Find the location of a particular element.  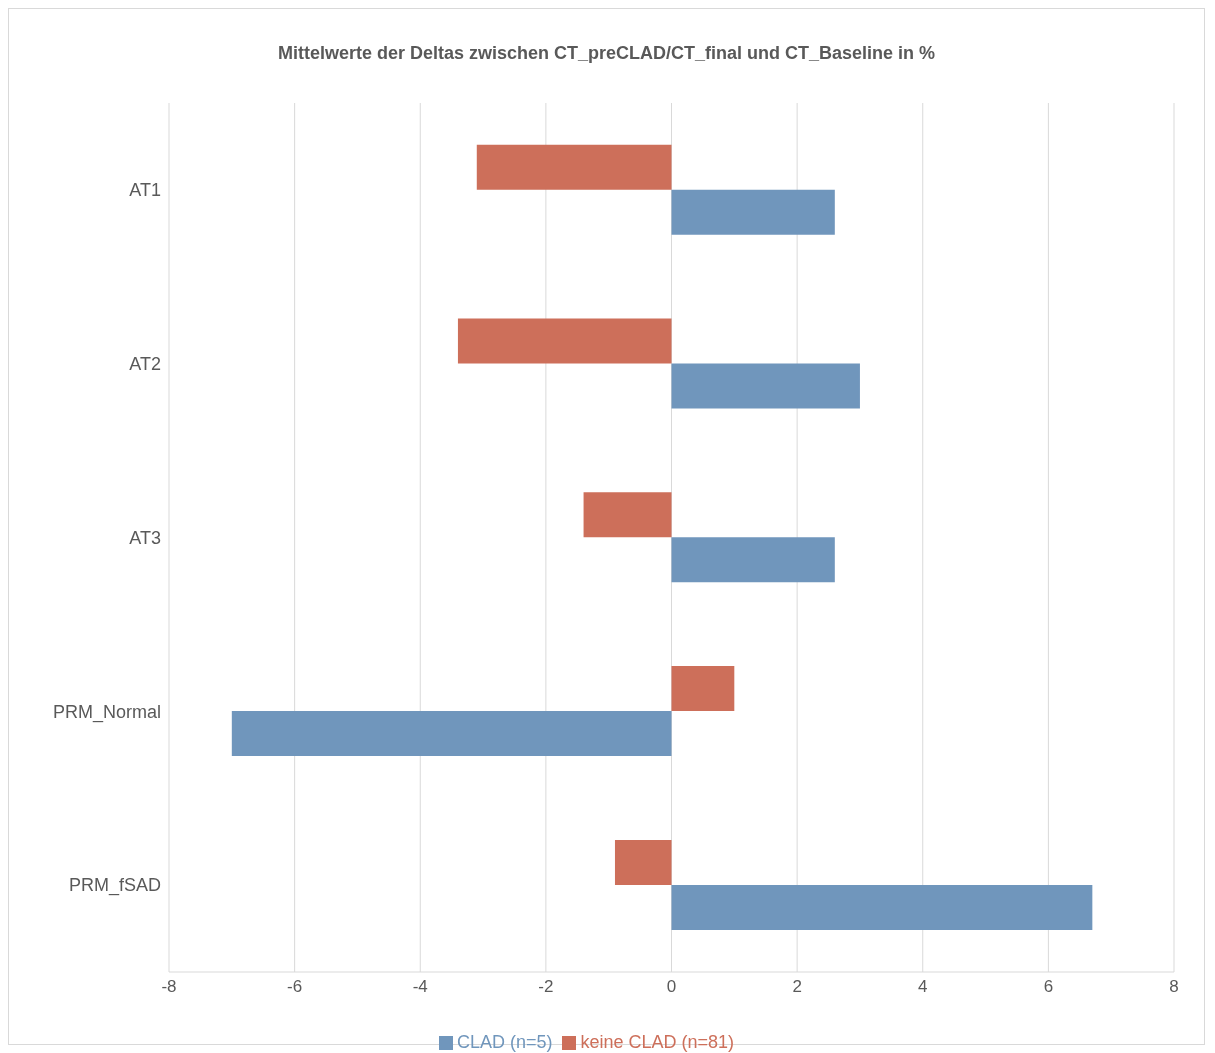

legend-label: keine CLAD (n=81) is located at coordinates (657, 1042).